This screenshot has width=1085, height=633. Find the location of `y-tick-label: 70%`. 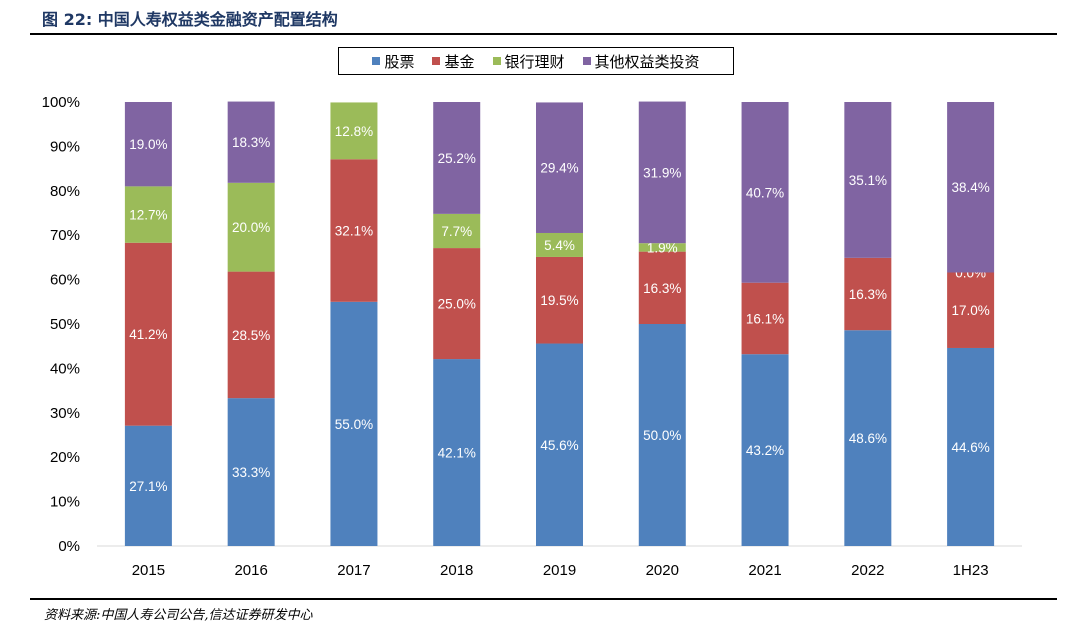

y-tick-label: 70% is located at coordinates (65, 235).